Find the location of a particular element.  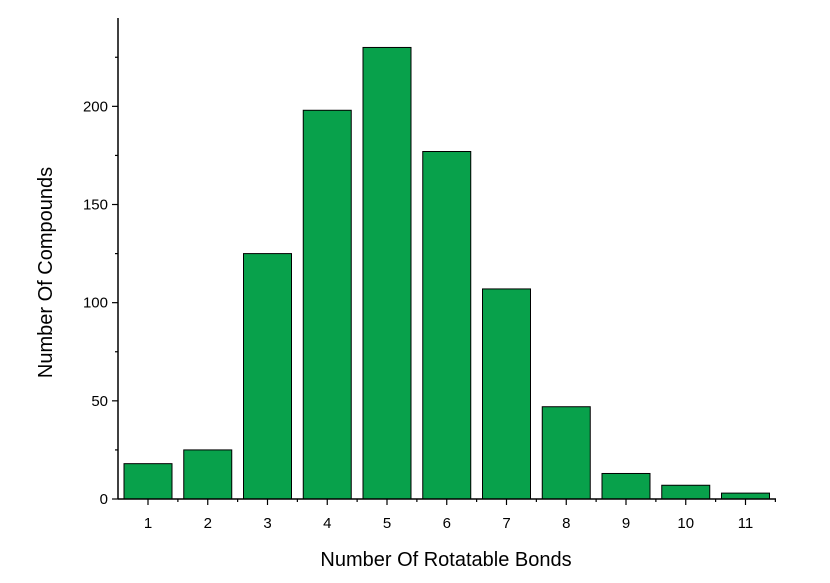

x-tick-label: 11 is located at coordinates (746, 523).